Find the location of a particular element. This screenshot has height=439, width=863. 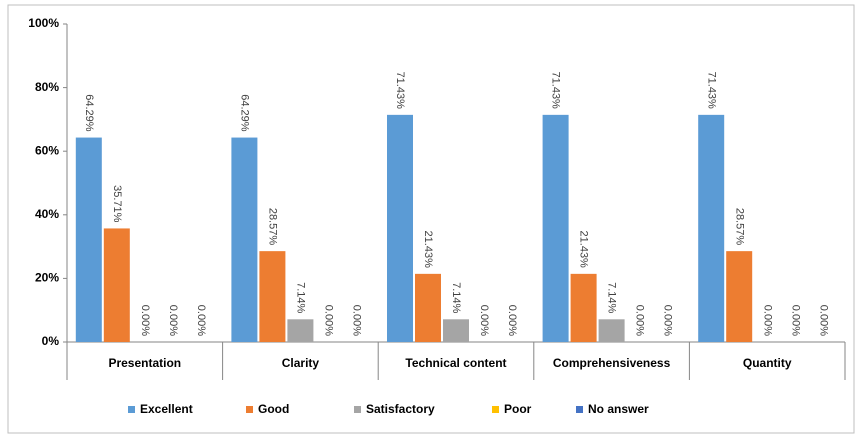

y-tick-label: 40% is located at coordinates (47, 214).